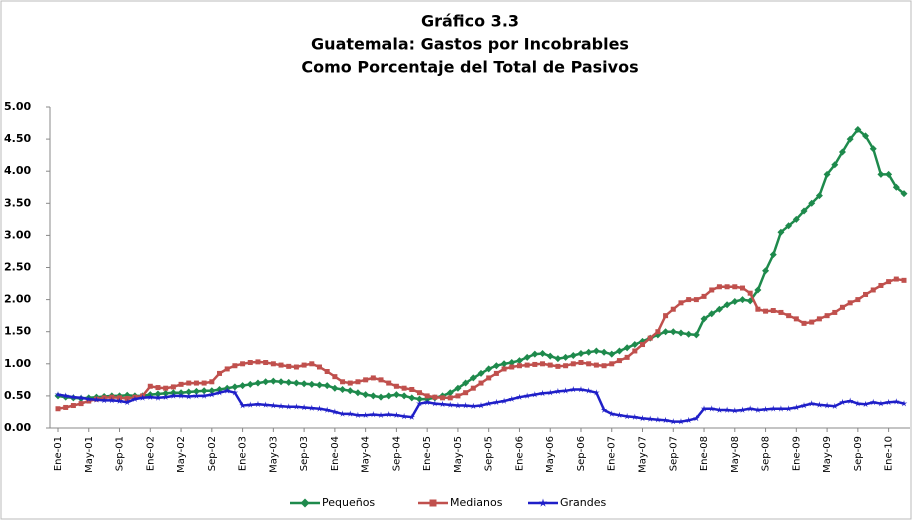  What do you see at coordinates (583, 502) in the screenshot?
I see `legend-label: Grandes` at bounding box center [583, 502].